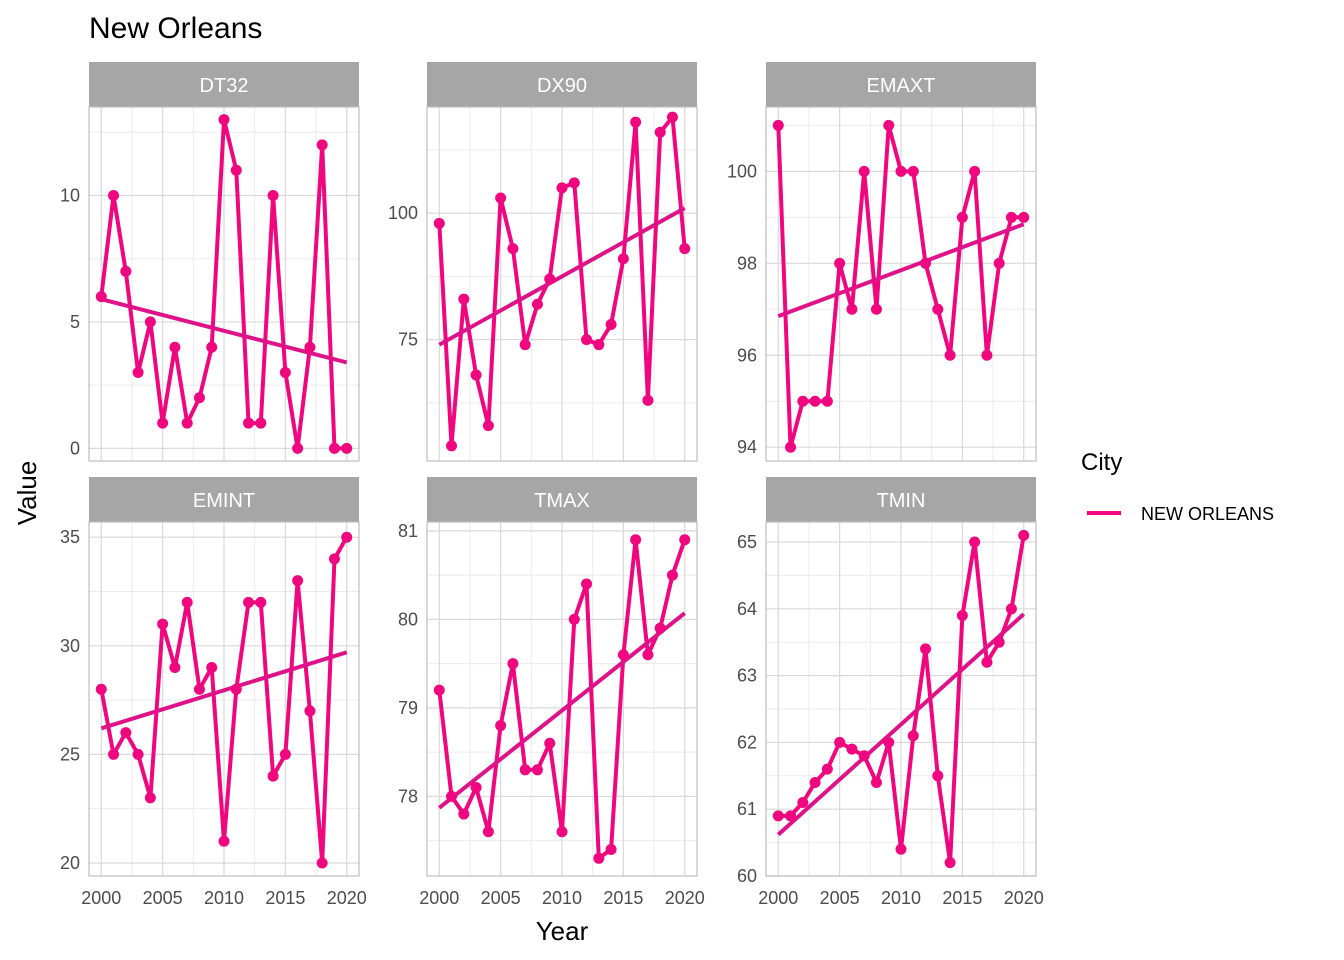 Image resolution: width=1344 pixels, height=960 pixels. Describe the element at coordinates (901, 699) in the screenshot. I see `grid-tmin` at that location.